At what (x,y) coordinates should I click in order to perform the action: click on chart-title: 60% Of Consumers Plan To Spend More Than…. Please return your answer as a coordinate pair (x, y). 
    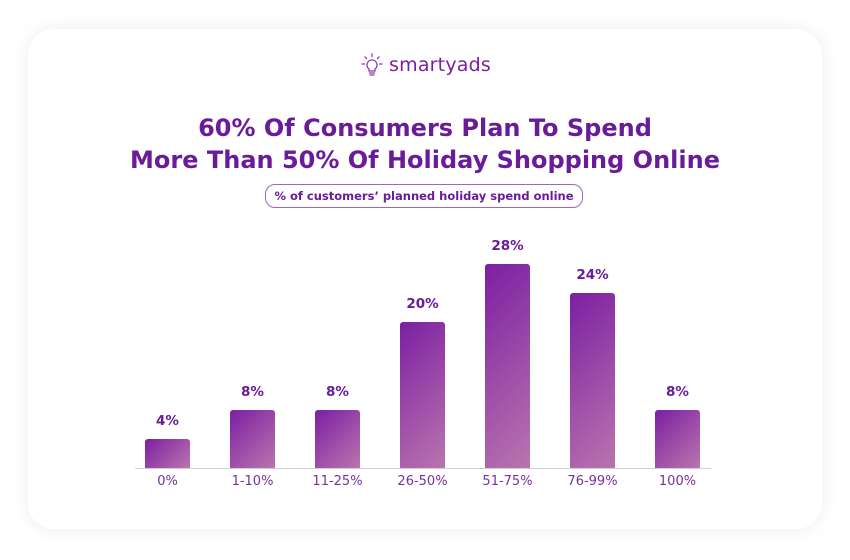
    Looking at the image, I should click on (425, 144).